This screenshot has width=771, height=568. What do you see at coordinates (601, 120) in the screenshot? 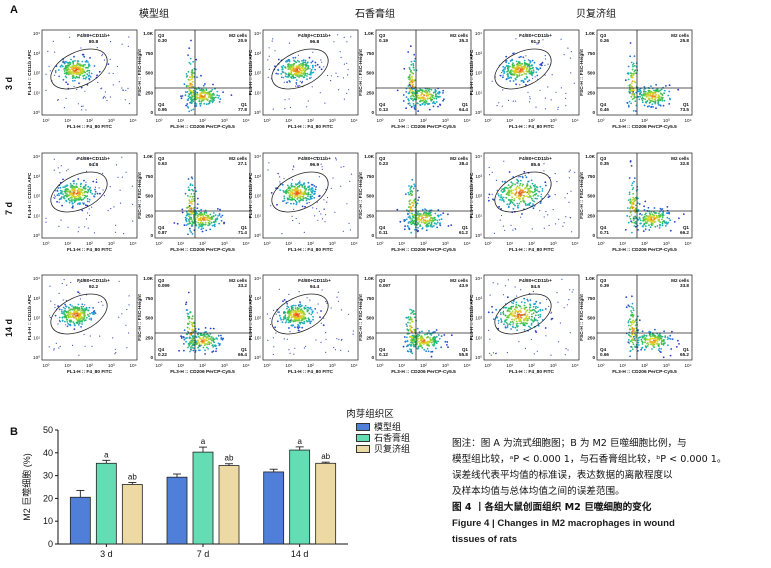
I see `quad-x-tick: 10⁰` at bounding box center [601, 120].